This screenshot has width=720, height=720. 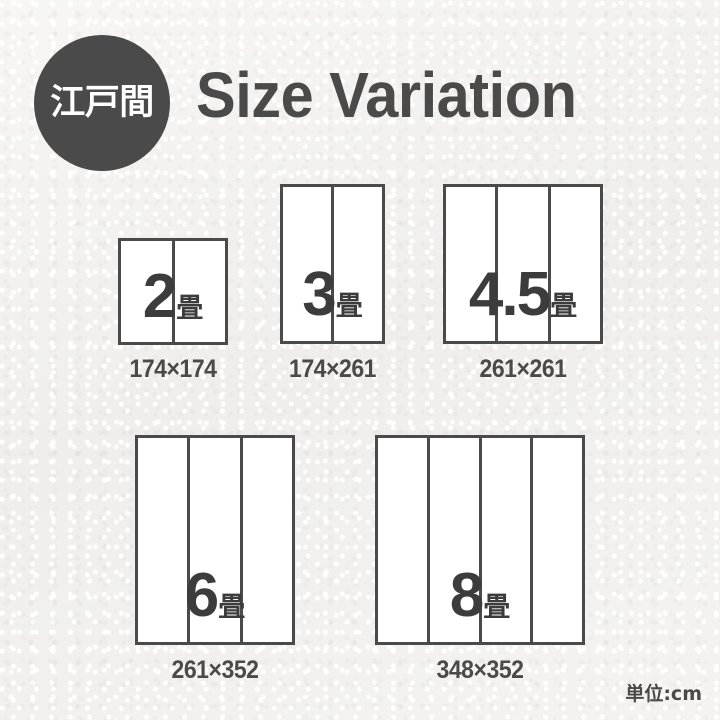 I want to click on dimension-label-6jo: 261×352, so click(x=215, y=670).